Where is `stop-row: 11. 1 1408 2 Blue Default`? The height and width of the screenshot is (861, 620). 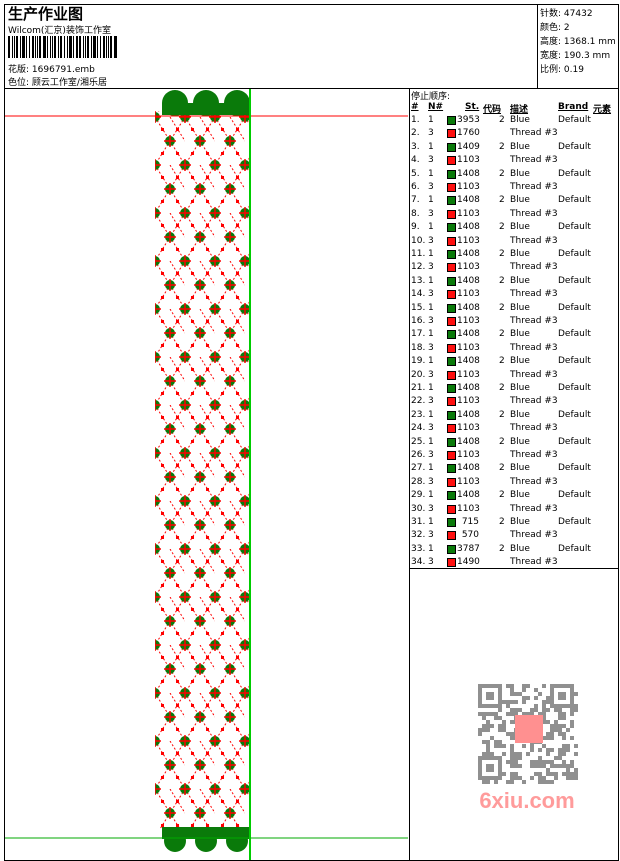 stop-row: 11. 1 1408 2 Blue Default is located at coordinates (513, 255).